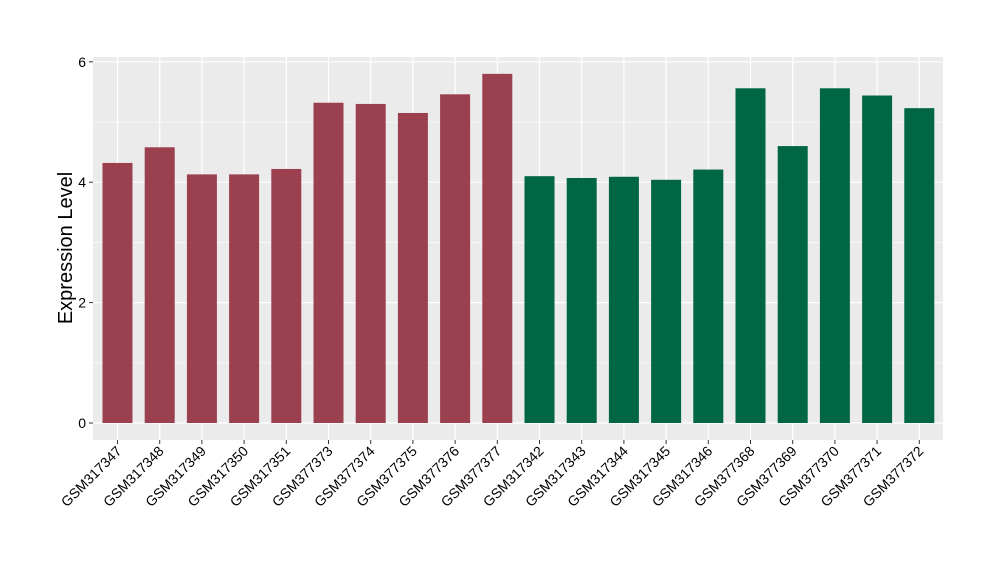  What do you see at coordinates (581, 300) in the screenshot?
I see `bar-GSM317343` at bounding box center [581, 300].